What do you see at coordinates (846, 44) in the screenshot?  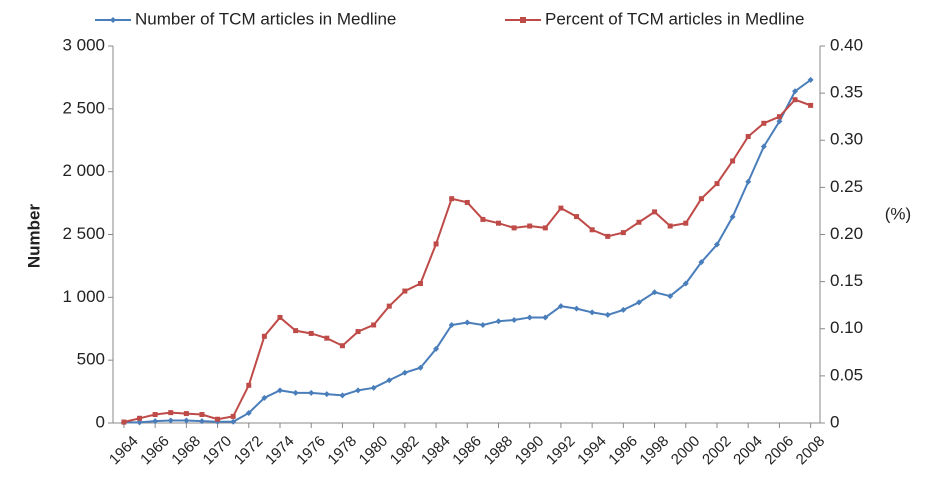 I see `y2-tick-label: 0.40` at bounding box center [846, 44].